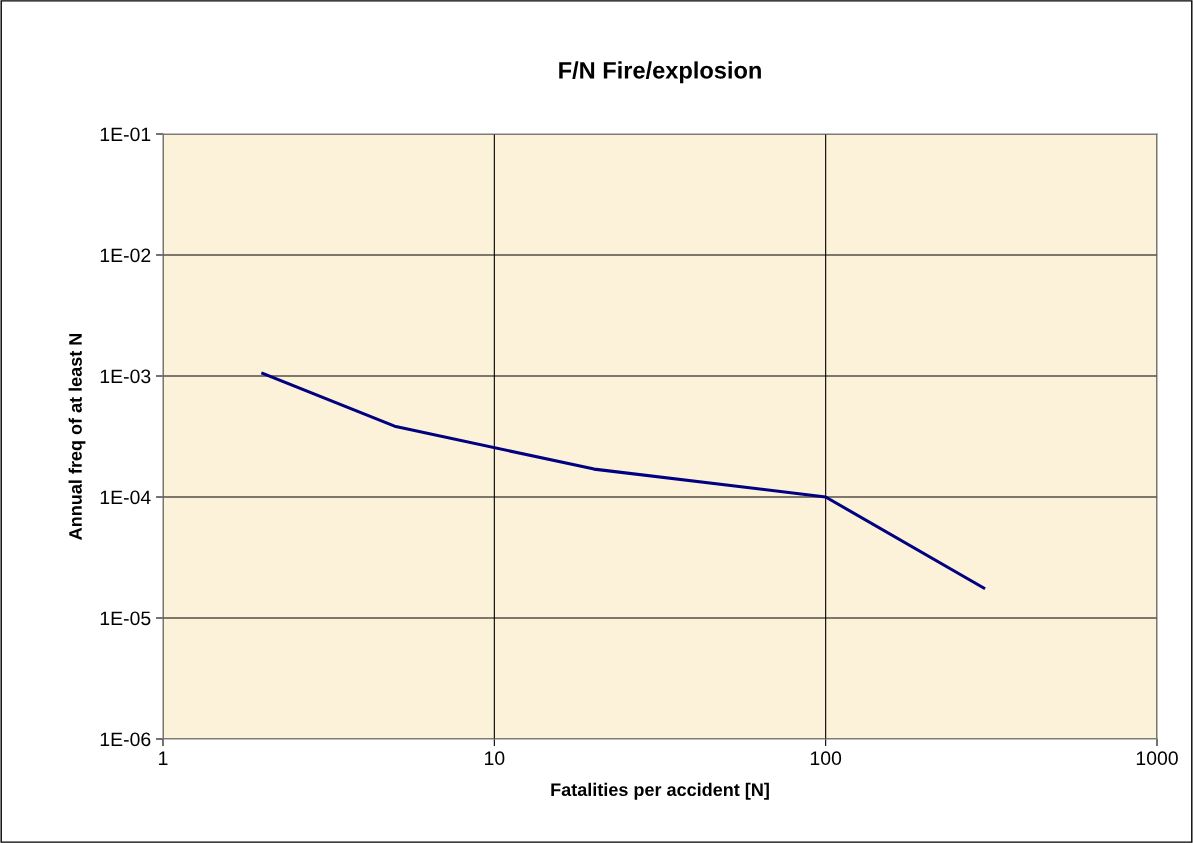 The image size is (1193, 843). Describe the element at coordinates (660, 72) in the screenshot. I see `chart-title: F/N Fire/explosion` at that location.